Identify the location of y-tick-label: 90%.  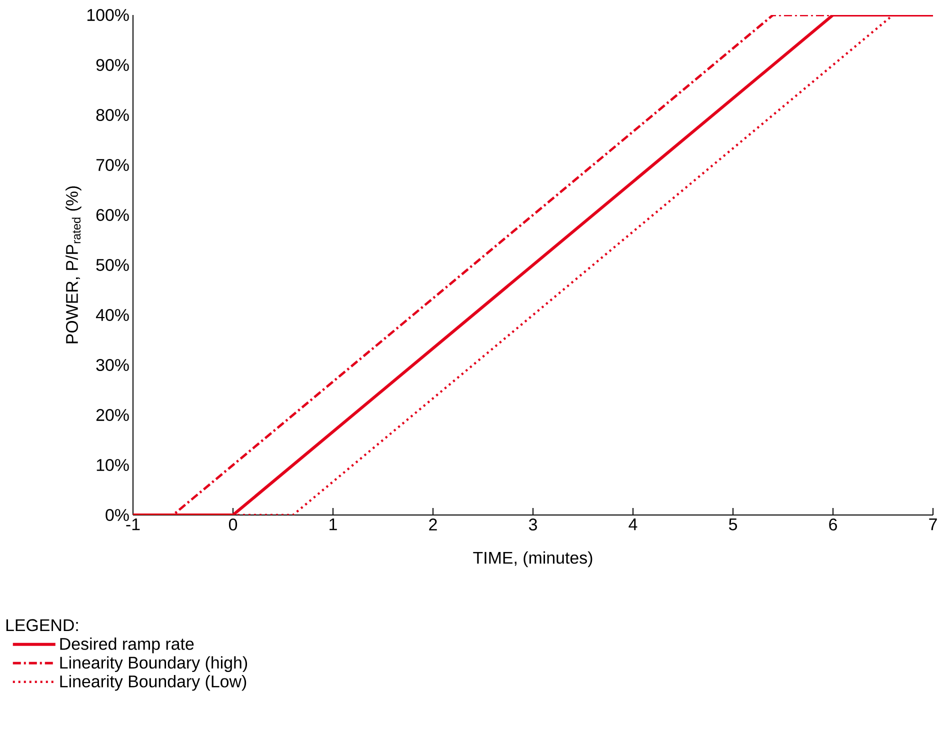
(112, 64).